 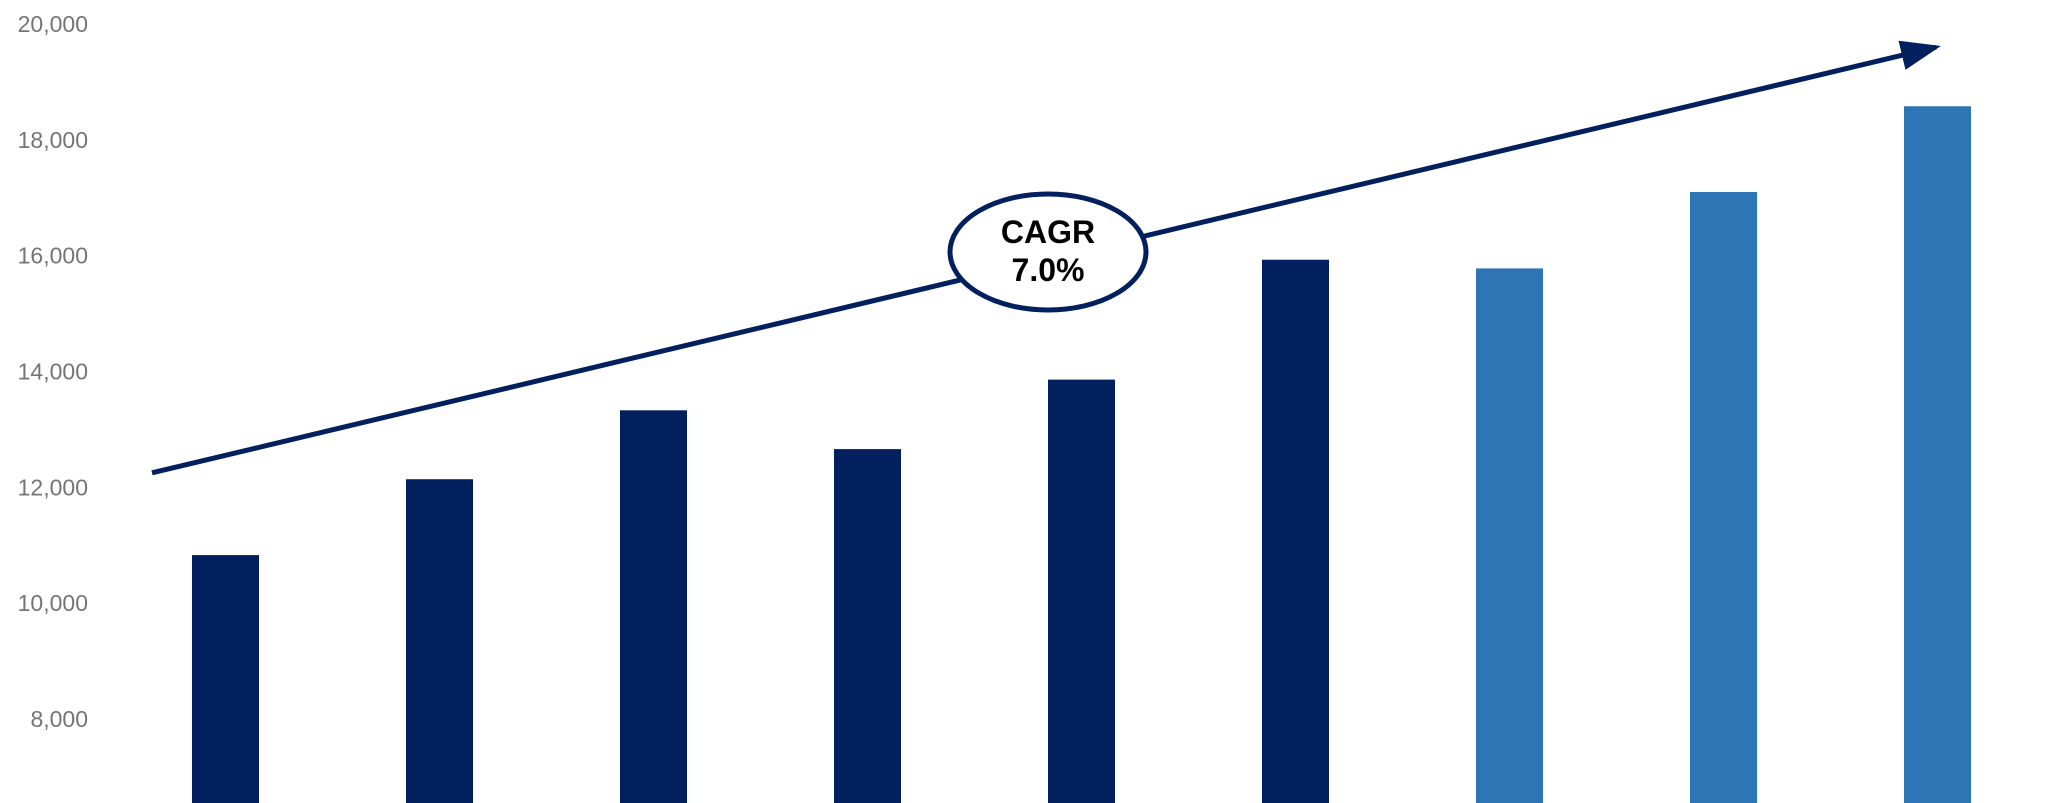 What do you see at coordinates (53, 24) in the screenshot?
I see `y-tick-label: 20,000` at bounding box center [53, 24].